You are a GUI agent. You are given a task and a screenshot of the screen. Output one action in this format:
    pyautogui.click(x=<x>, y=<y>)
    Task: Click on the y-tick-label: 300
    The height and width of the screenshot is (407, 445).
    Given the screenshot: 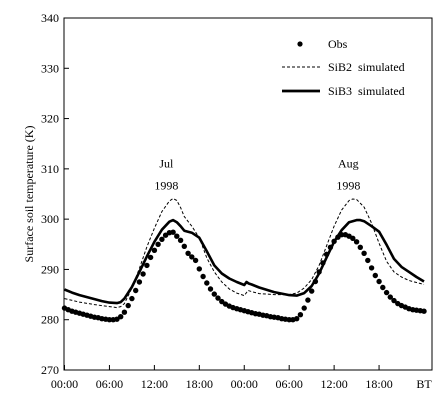 What is the action you would take?
    pyautogui.click(x=50, y=219)
    